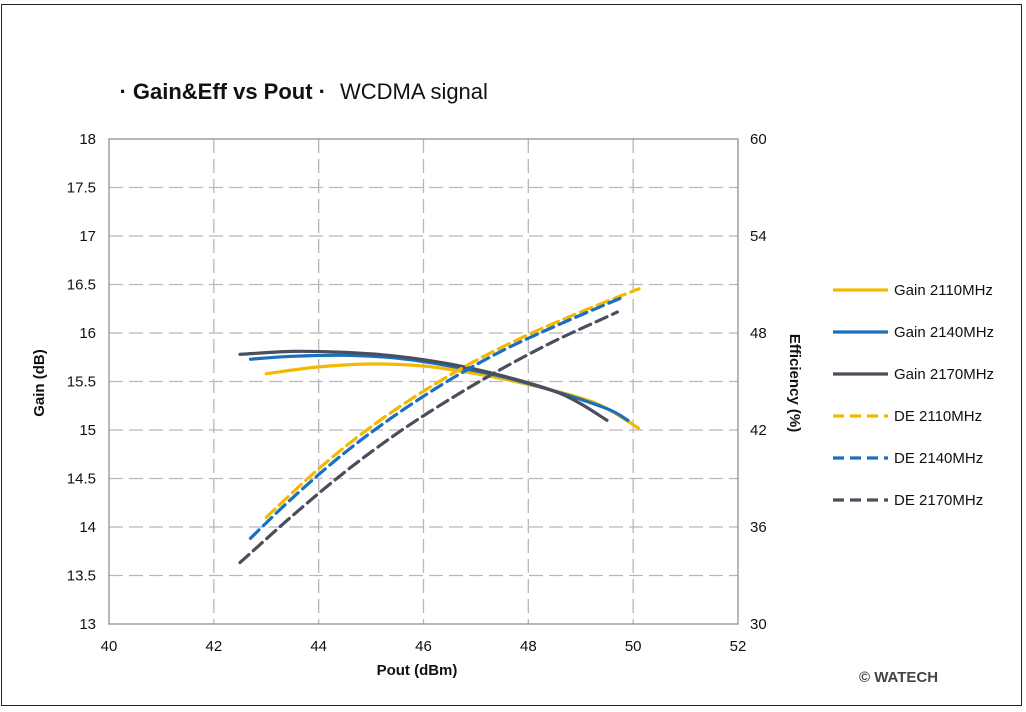 The width and height of the screenshot is (1026, 712). What do you see at coordinates (417, 670) in the screenshot?
I see `x-axis-title: Pout (dBm)` at bounding box center [417, 670].